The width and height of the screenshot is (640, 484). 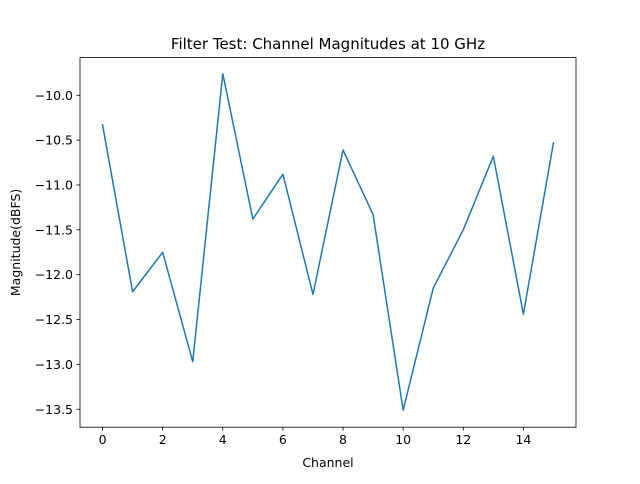 I want to click on x-axis-label: Channel, so click(x=327, y=462).